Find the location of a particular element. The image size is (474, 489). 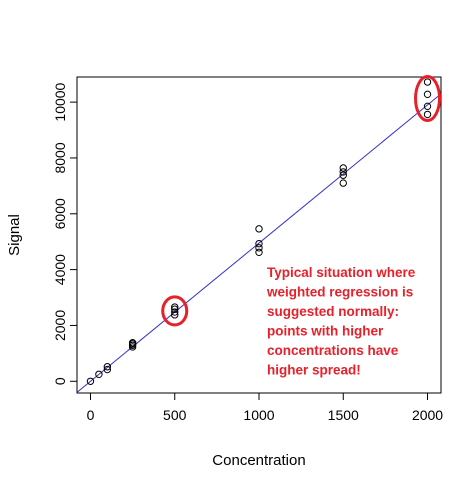

x-tick-label: 0 is located at coordinates (91, 415).